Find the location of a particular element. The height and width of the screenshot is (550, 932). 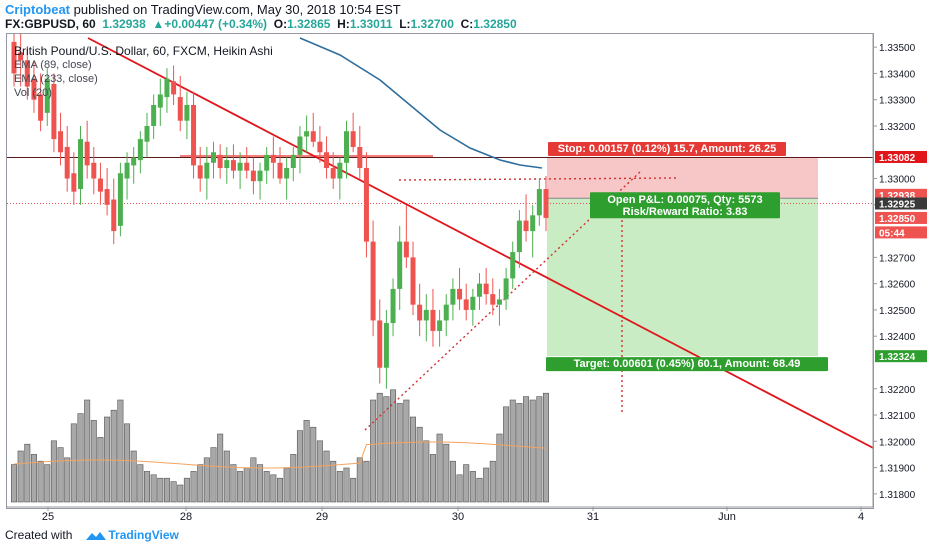

price-tick-label: 1.33500 is located at coordinates (897, 48).